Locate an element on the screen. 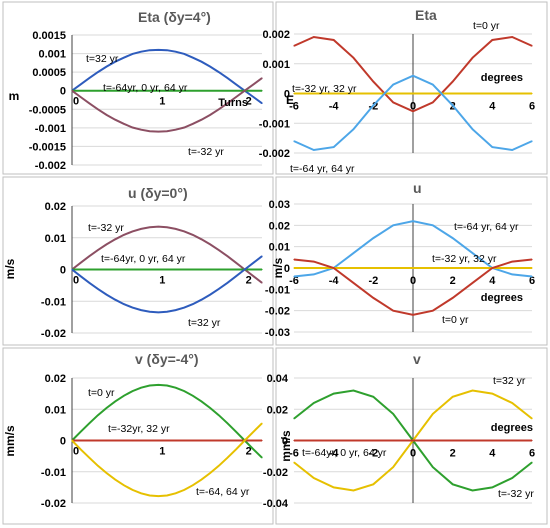 This screenshot has width=550, height=528. x-tick-label: 2 is located at coordinates (249, 102).